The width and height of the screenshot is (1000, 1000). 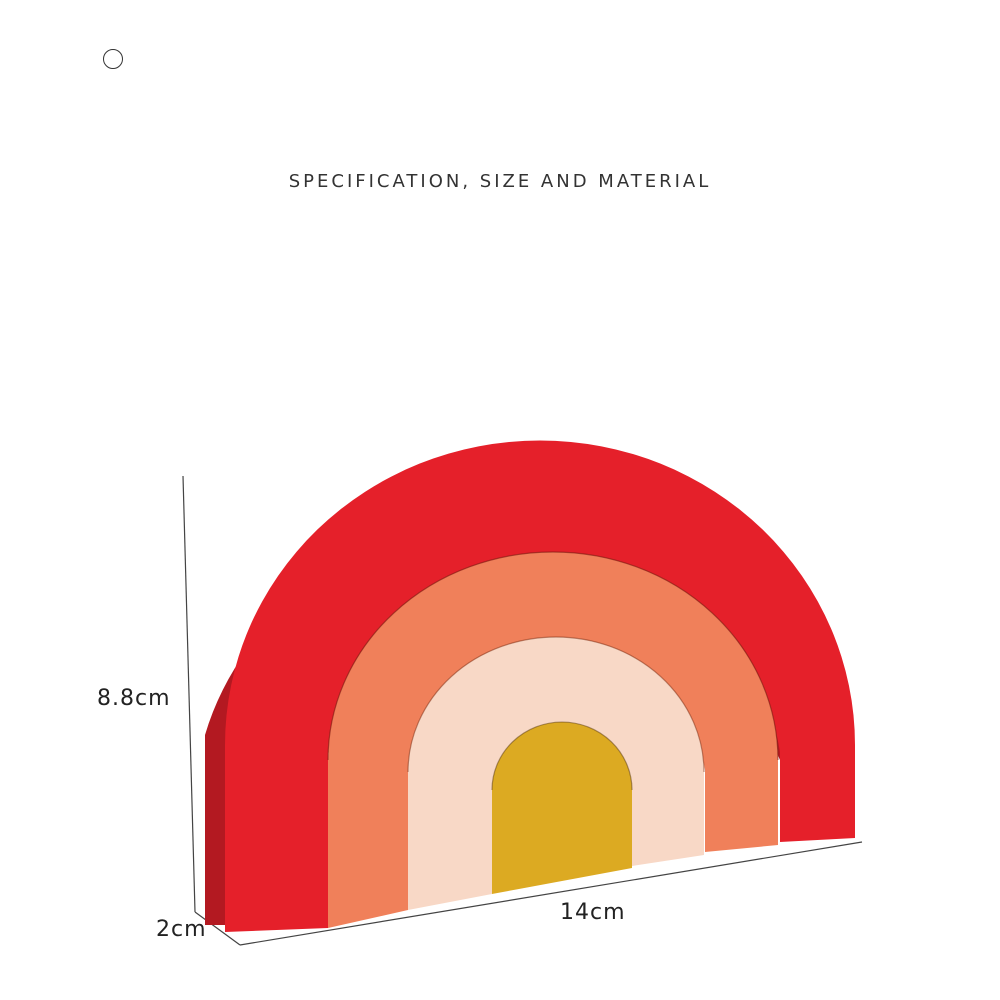 I want to click on circle-outline-icon, so click(x=113, y=59).